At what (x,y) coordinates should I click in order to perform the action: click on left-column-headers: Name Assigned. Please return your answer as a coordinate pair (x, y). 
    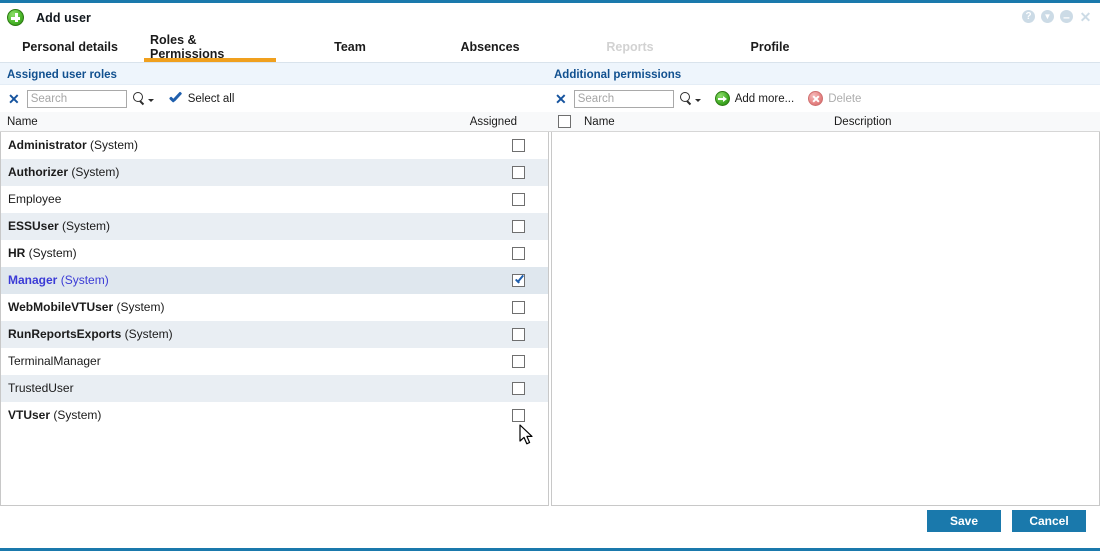
    Looking at the image, I should click on (275, 122).